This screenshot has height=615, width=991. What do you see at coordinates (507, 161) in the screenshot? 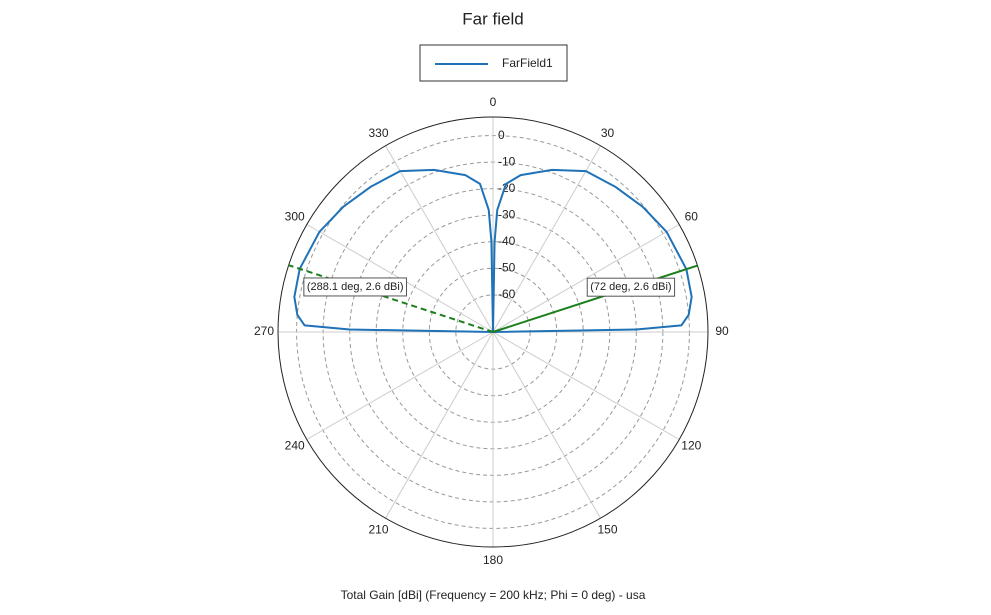
I see `radial-tick-label: -10` at bounding box center [507, 161].